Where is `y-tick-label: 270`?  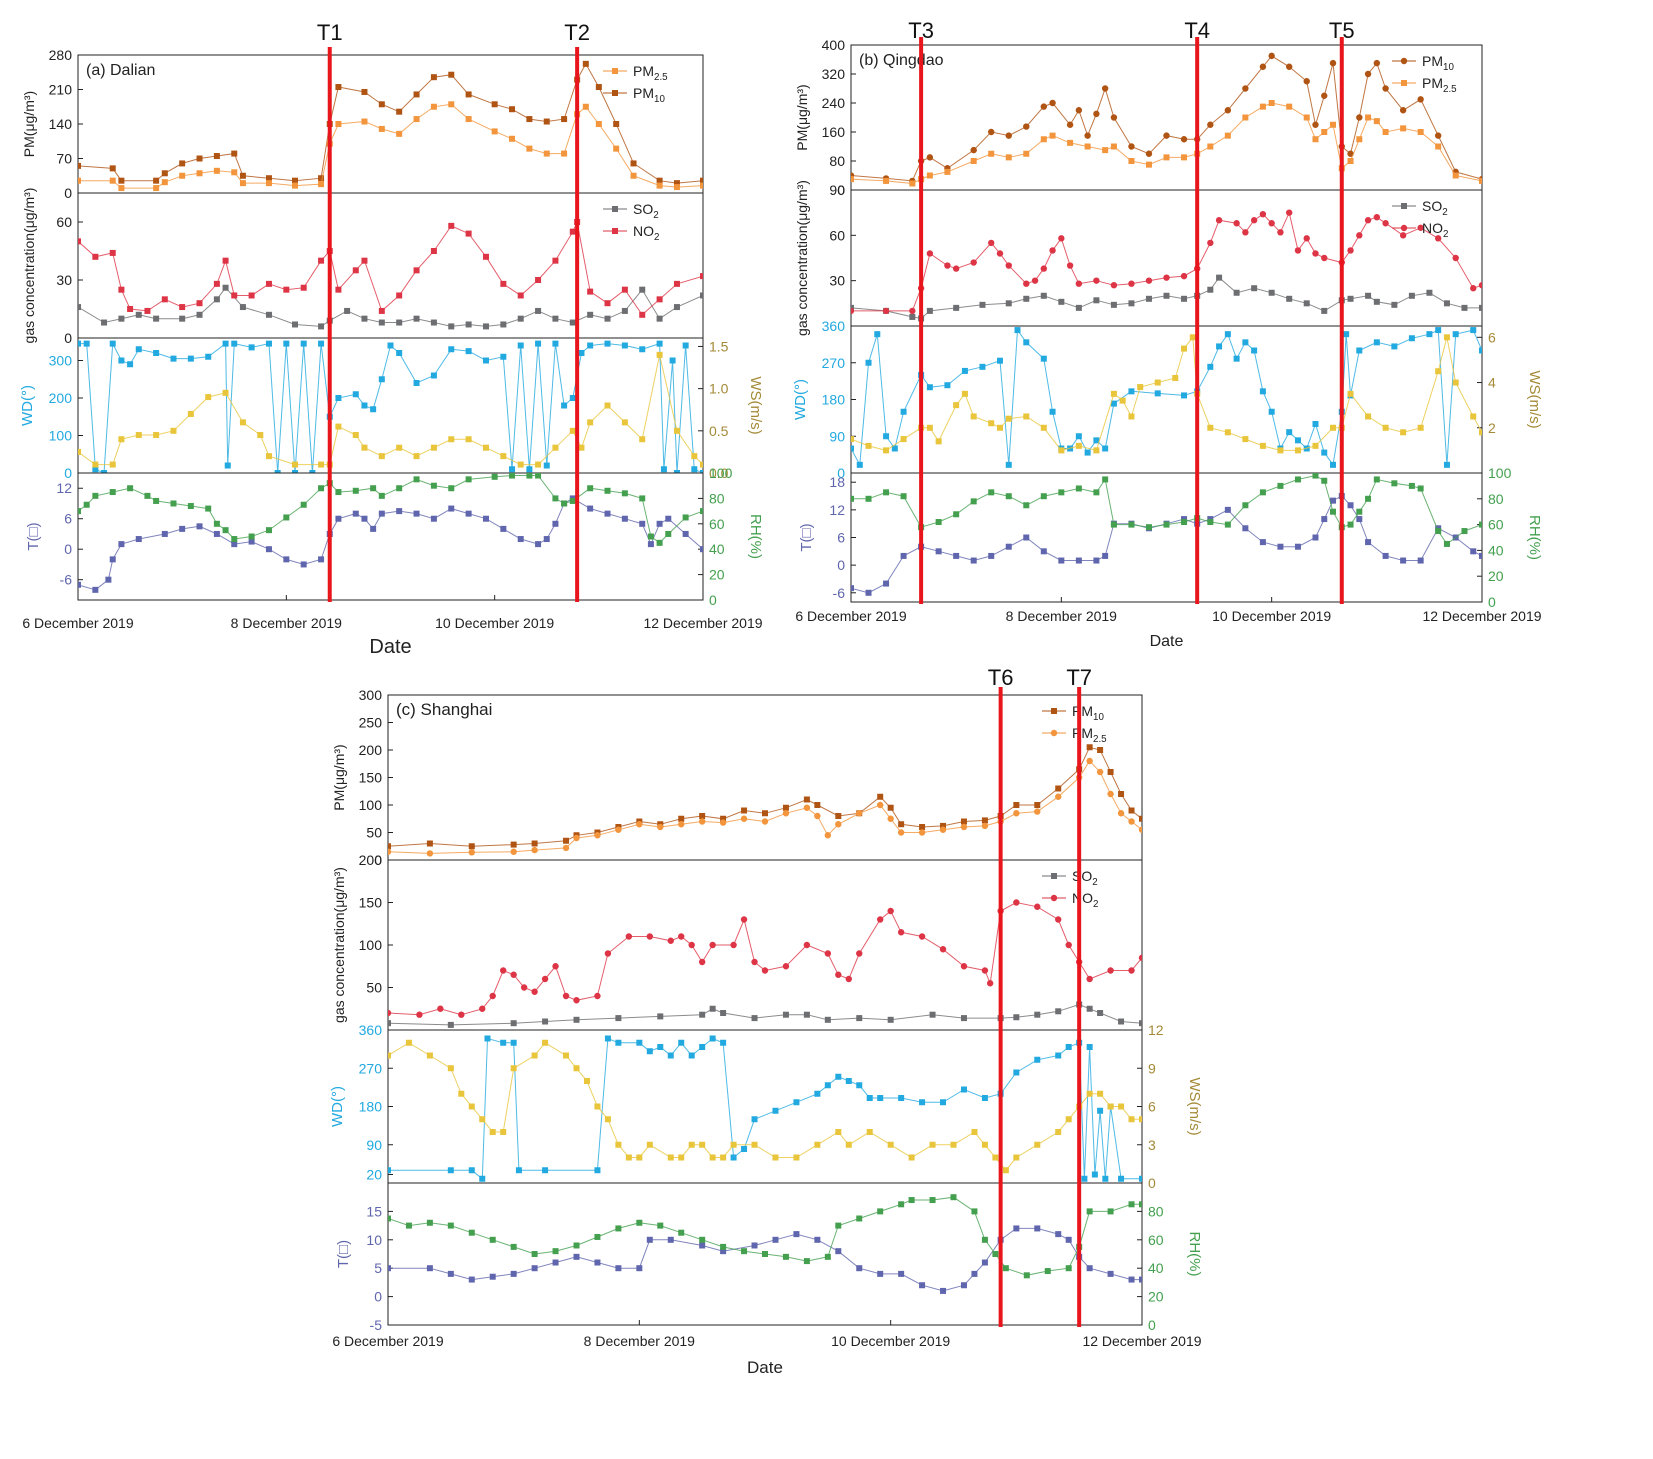
y-tick-label: 270 is located at coordinates (371, 1068).